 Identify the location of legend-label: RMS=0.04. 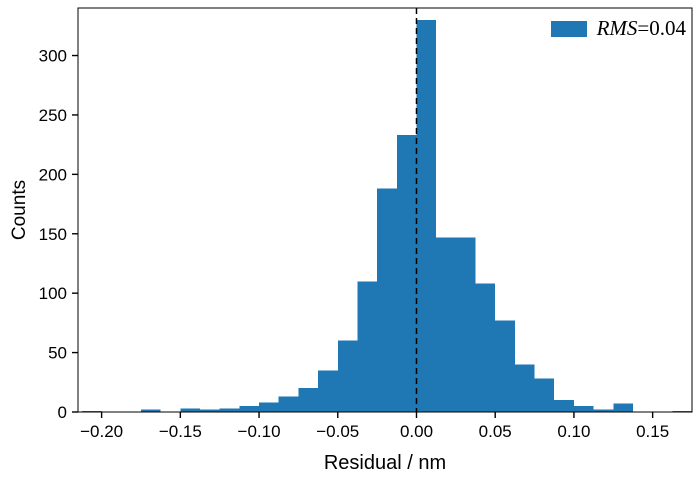
(641, 28).